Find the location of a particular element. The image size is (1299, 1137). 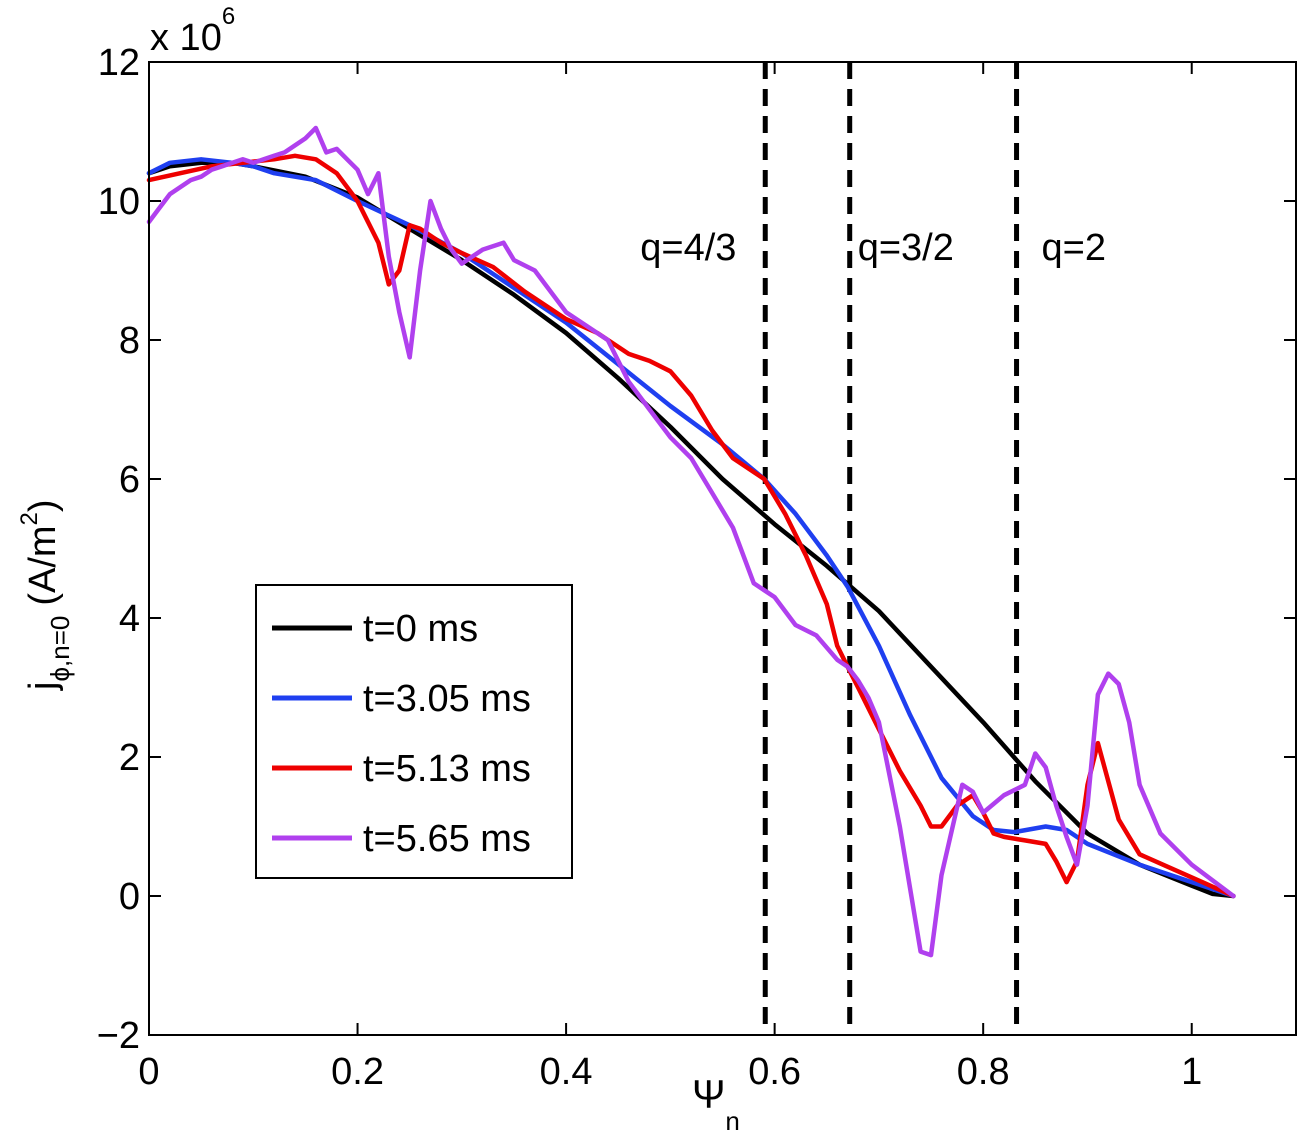

y-tick-label-2: 2 is located at coordinates (129, 758).